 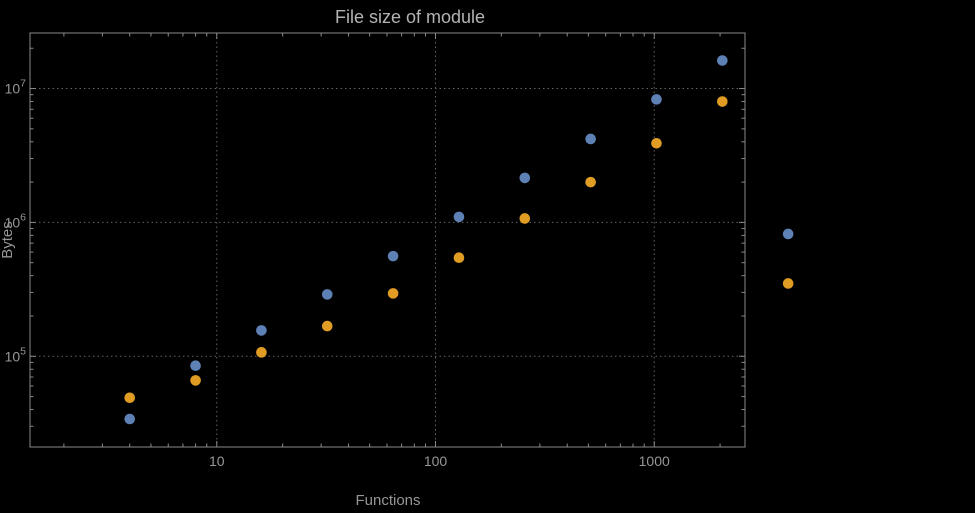 What do you see at coordinates (387, 500) in the screenshot?
I see `x-axis-label: Functions` at bounding box center [387, 500].